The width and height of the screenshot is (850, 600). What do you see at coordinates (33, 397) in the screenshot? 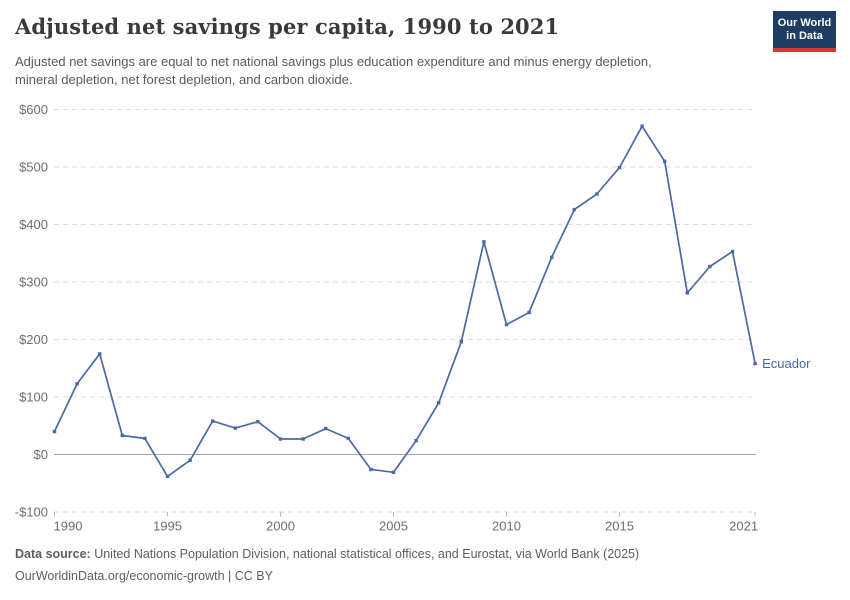
I see `y-tick-label: $100` at bounding box center [33, 397].